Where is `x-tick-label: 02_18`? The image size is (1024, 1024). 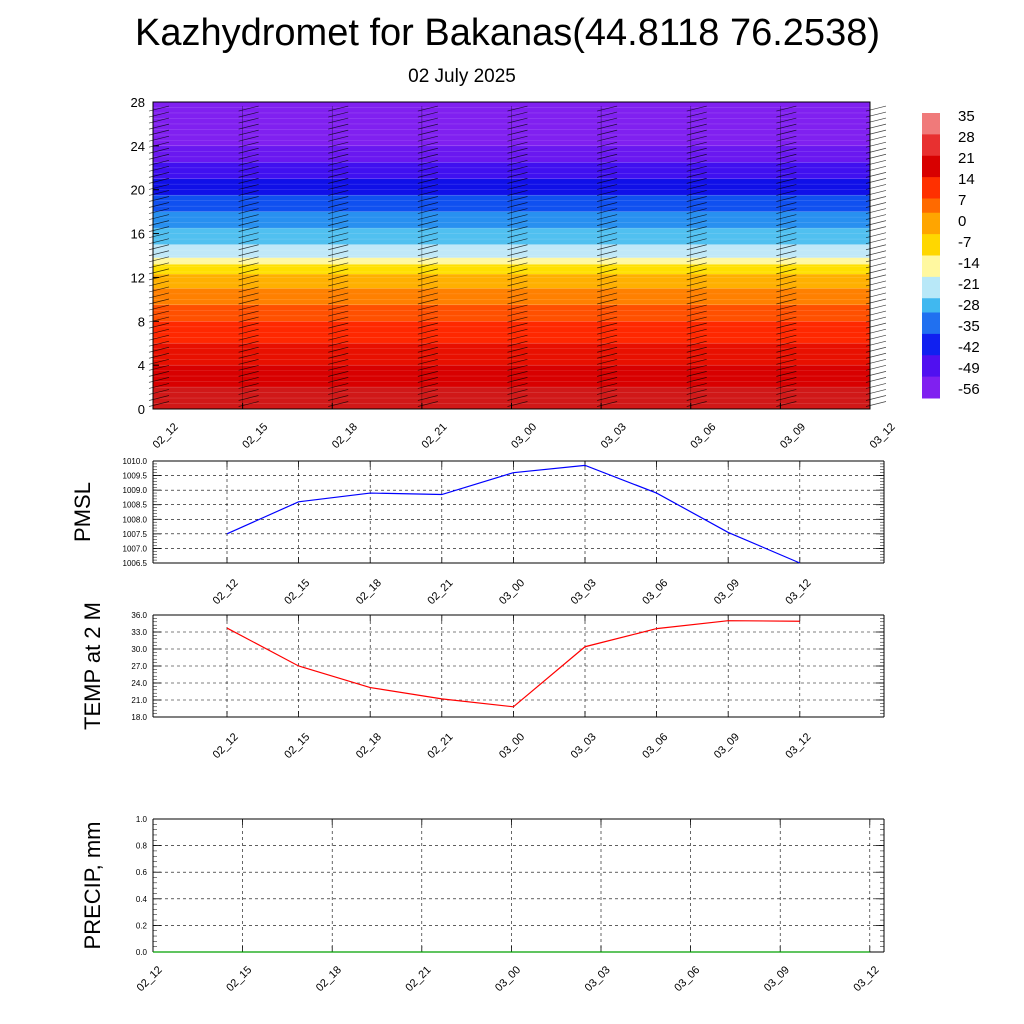 x-tick-label: 02_18 is located at coordinates (345, 436).